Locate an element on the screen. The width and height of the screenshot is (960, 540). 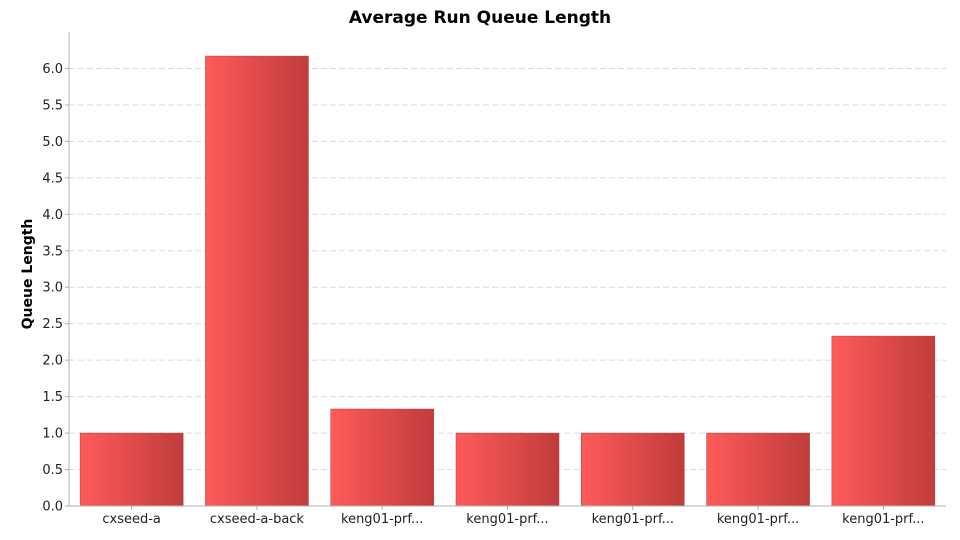
y-axis-title: Queue Length is located at coordinates (28, 274).